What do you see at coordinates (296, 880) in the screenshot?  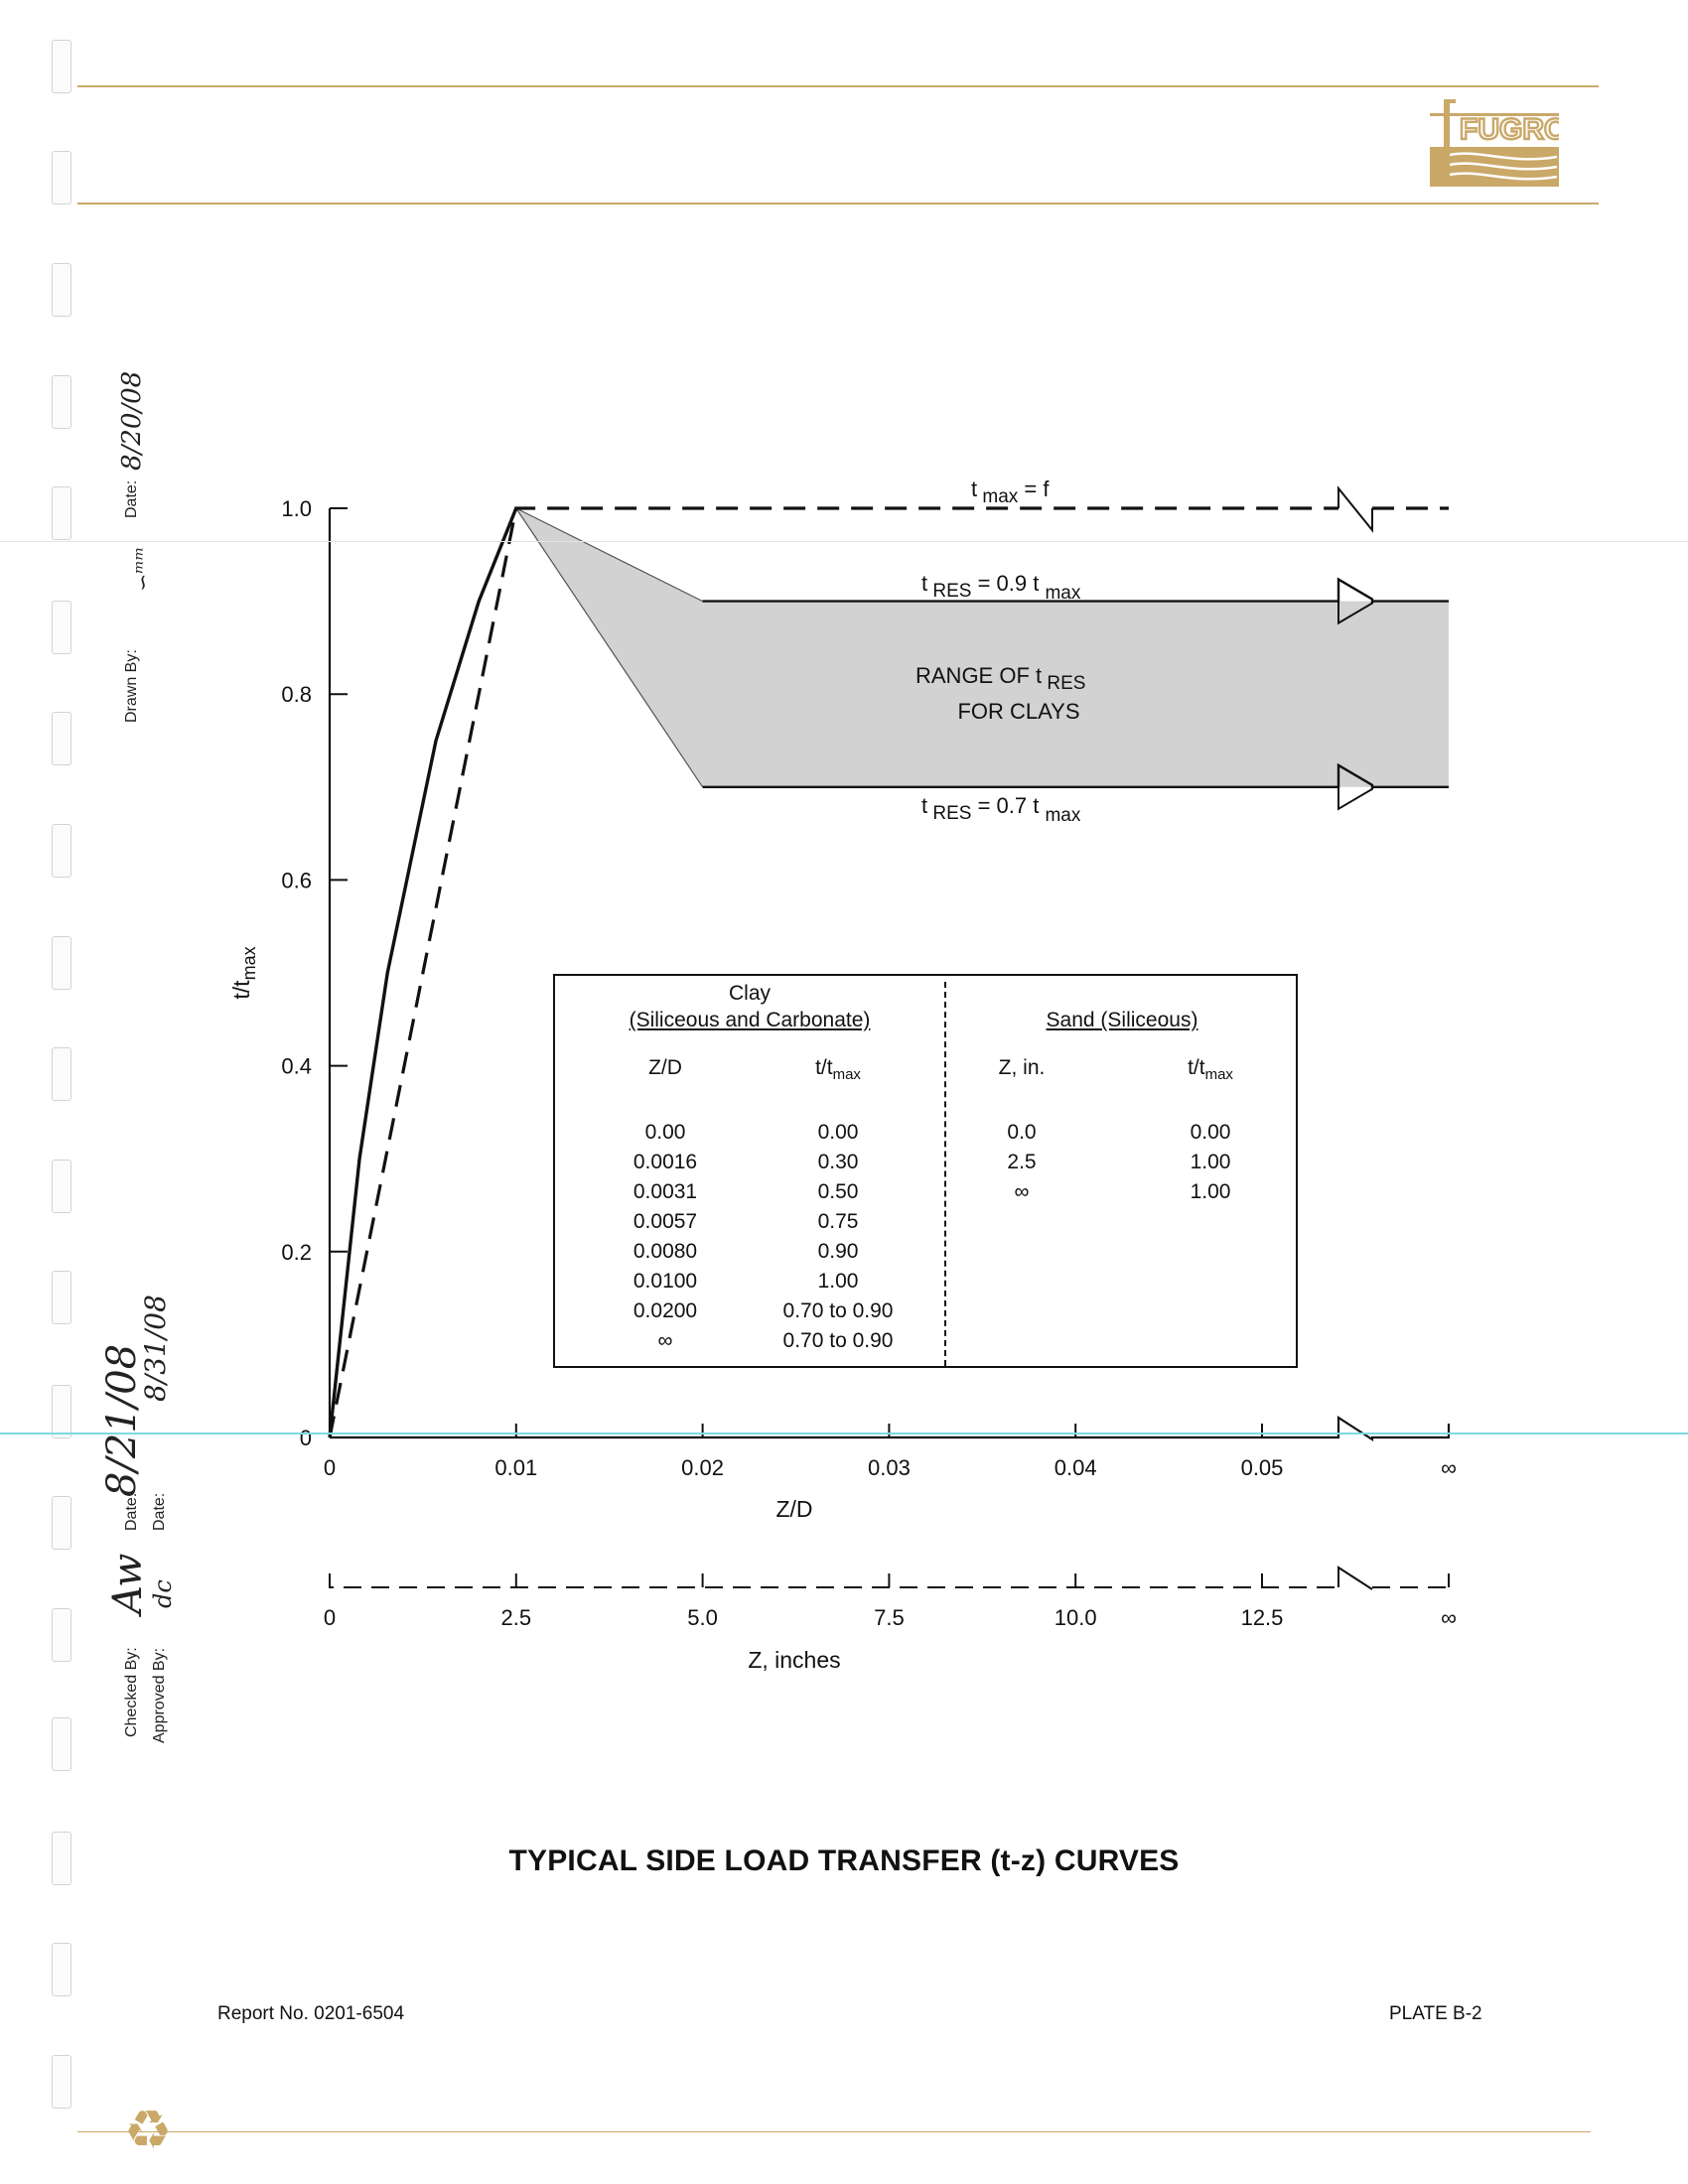 I see `y-tick-label: 0.6` at bounding box center [296, 880].